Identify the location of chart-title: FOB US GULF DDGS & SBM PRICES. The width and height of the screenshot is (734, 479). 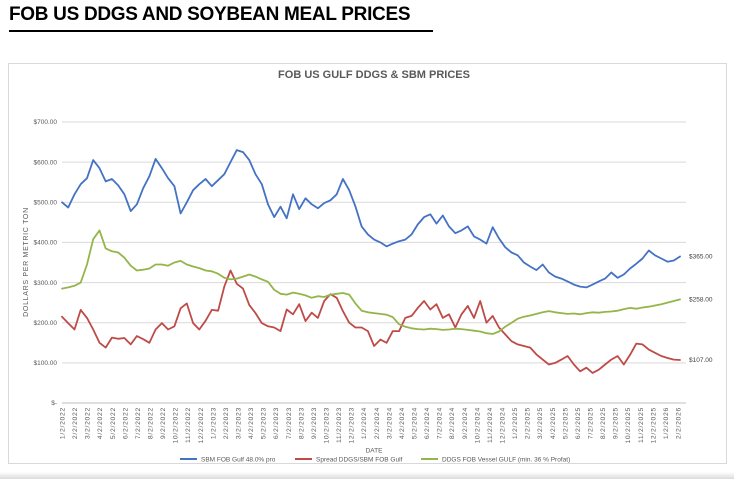
(374, 75).